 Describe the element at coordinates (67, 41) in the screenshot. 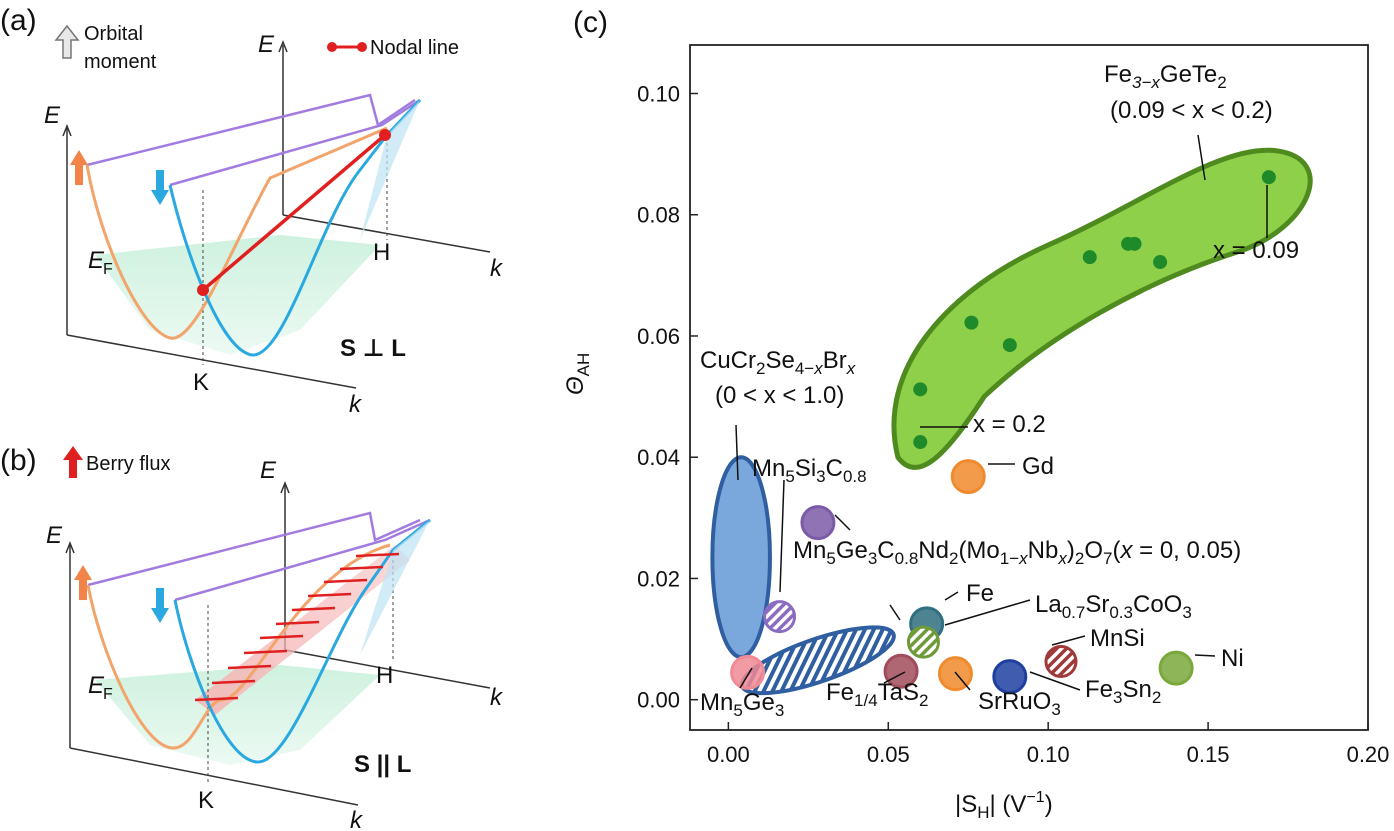

I see `orbital-moment-icon` at that location.